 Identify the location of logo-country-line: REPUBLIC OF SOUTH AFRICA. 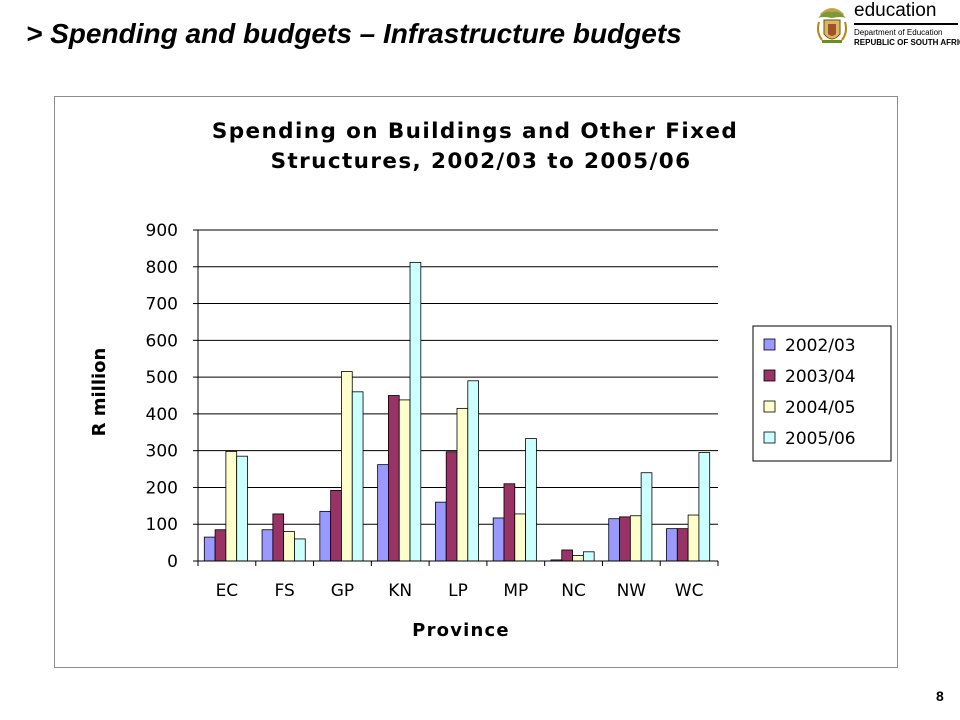
(907, 42).